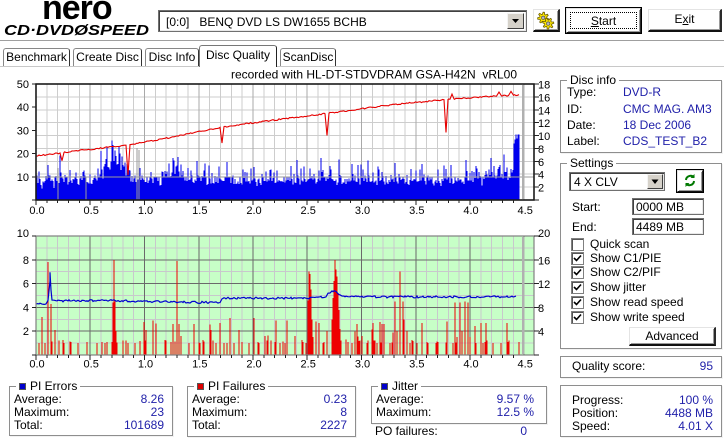 Image resolution: width=724 pixels, height=441 pixels. What do you see at coordinates (23, 108) in the screenshot?
I see `svg-text: 40` at bounding box center [23, 108].